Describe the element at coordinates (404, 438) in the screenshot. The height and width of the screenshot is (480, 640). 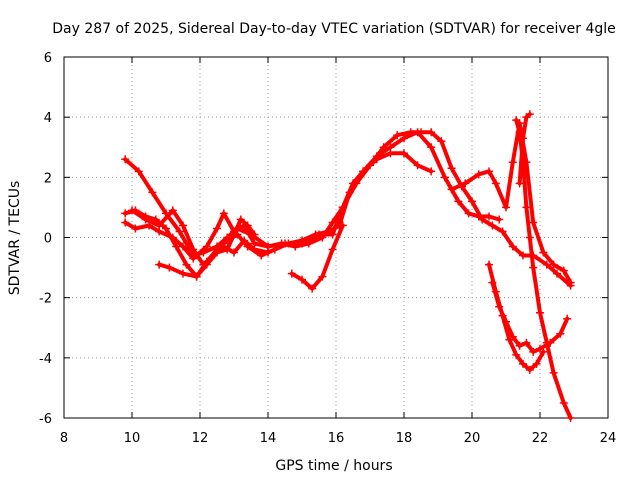
I see `x-tick-label: 18` at that location.